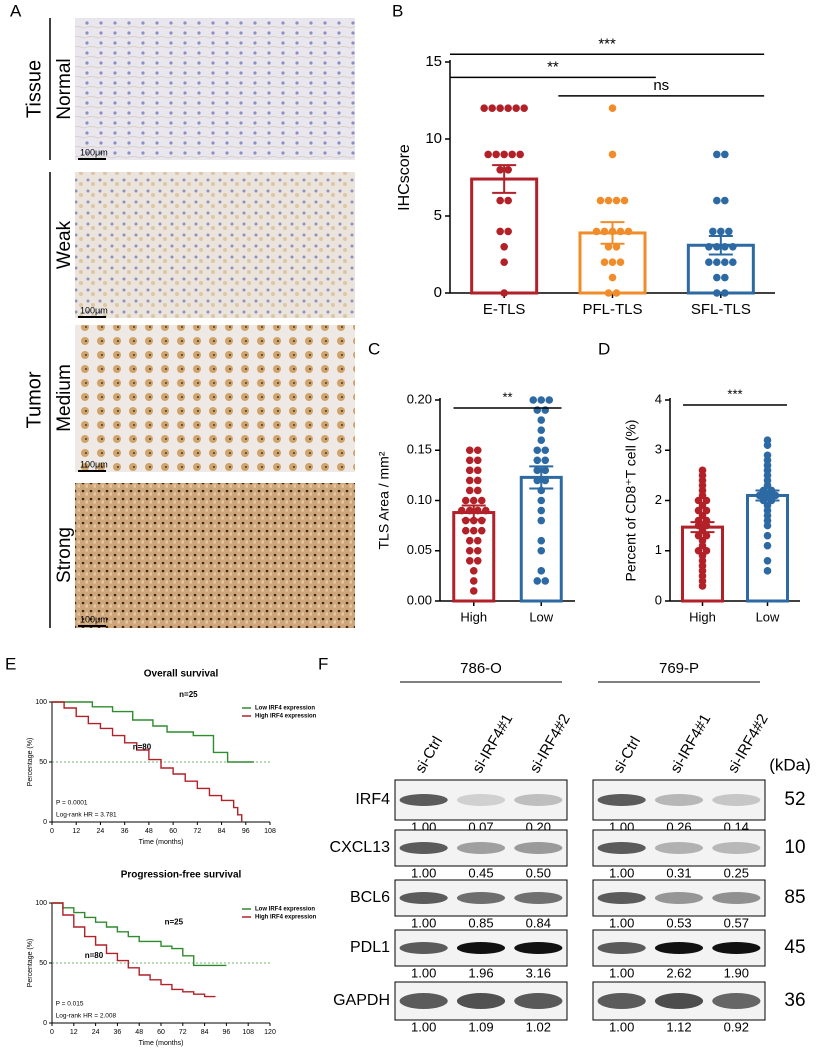 The width and height of the screenshot is (825, 1055). What do you see at coordinates (64, 88) in the screenshot?
I see `row-label: Normal` at bounding box center [64, 88].